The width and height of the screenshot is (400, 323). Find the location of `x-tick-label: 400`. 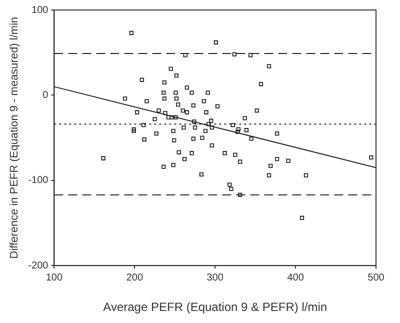

x-tick-label: 400 is located at coordinates (295, 278).